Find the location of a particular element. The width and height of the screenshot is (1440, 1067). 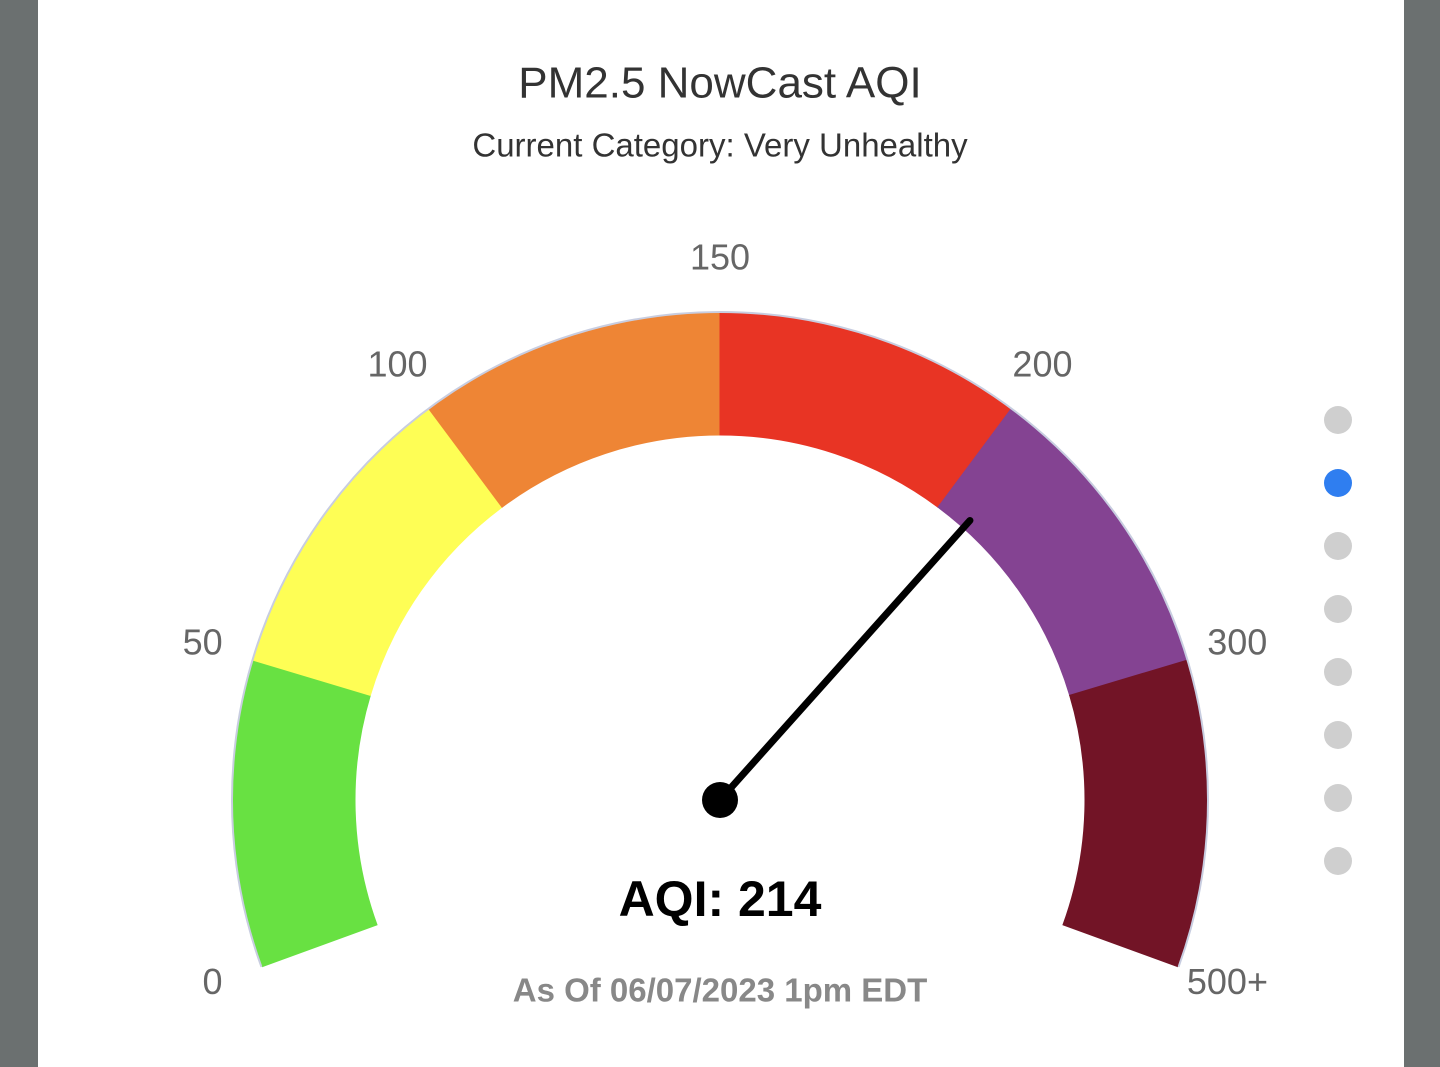

subtitle: Current Category: Very Unhealthy is located at coordinates (720, 145).